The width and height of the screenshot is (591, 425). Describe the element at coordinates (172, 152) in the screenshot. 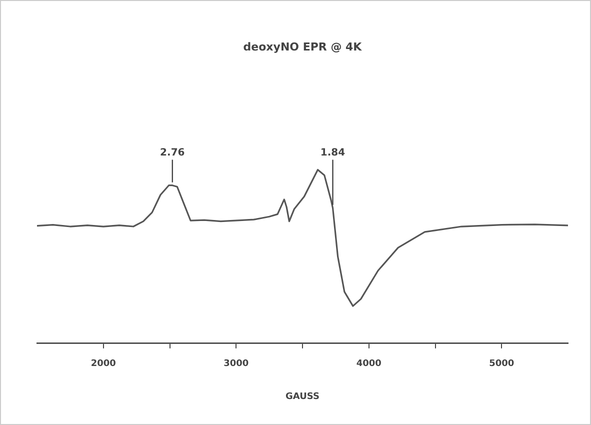

I see `annotation: 2.76` at that location.